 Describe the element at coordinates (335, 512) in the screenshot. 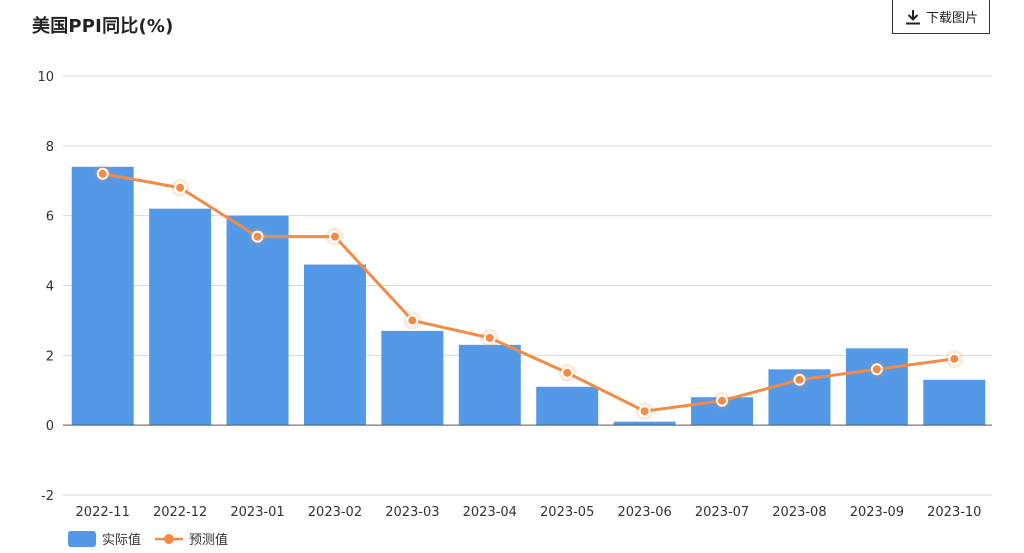

I see `x-tick-label: 2023-02` at that location.